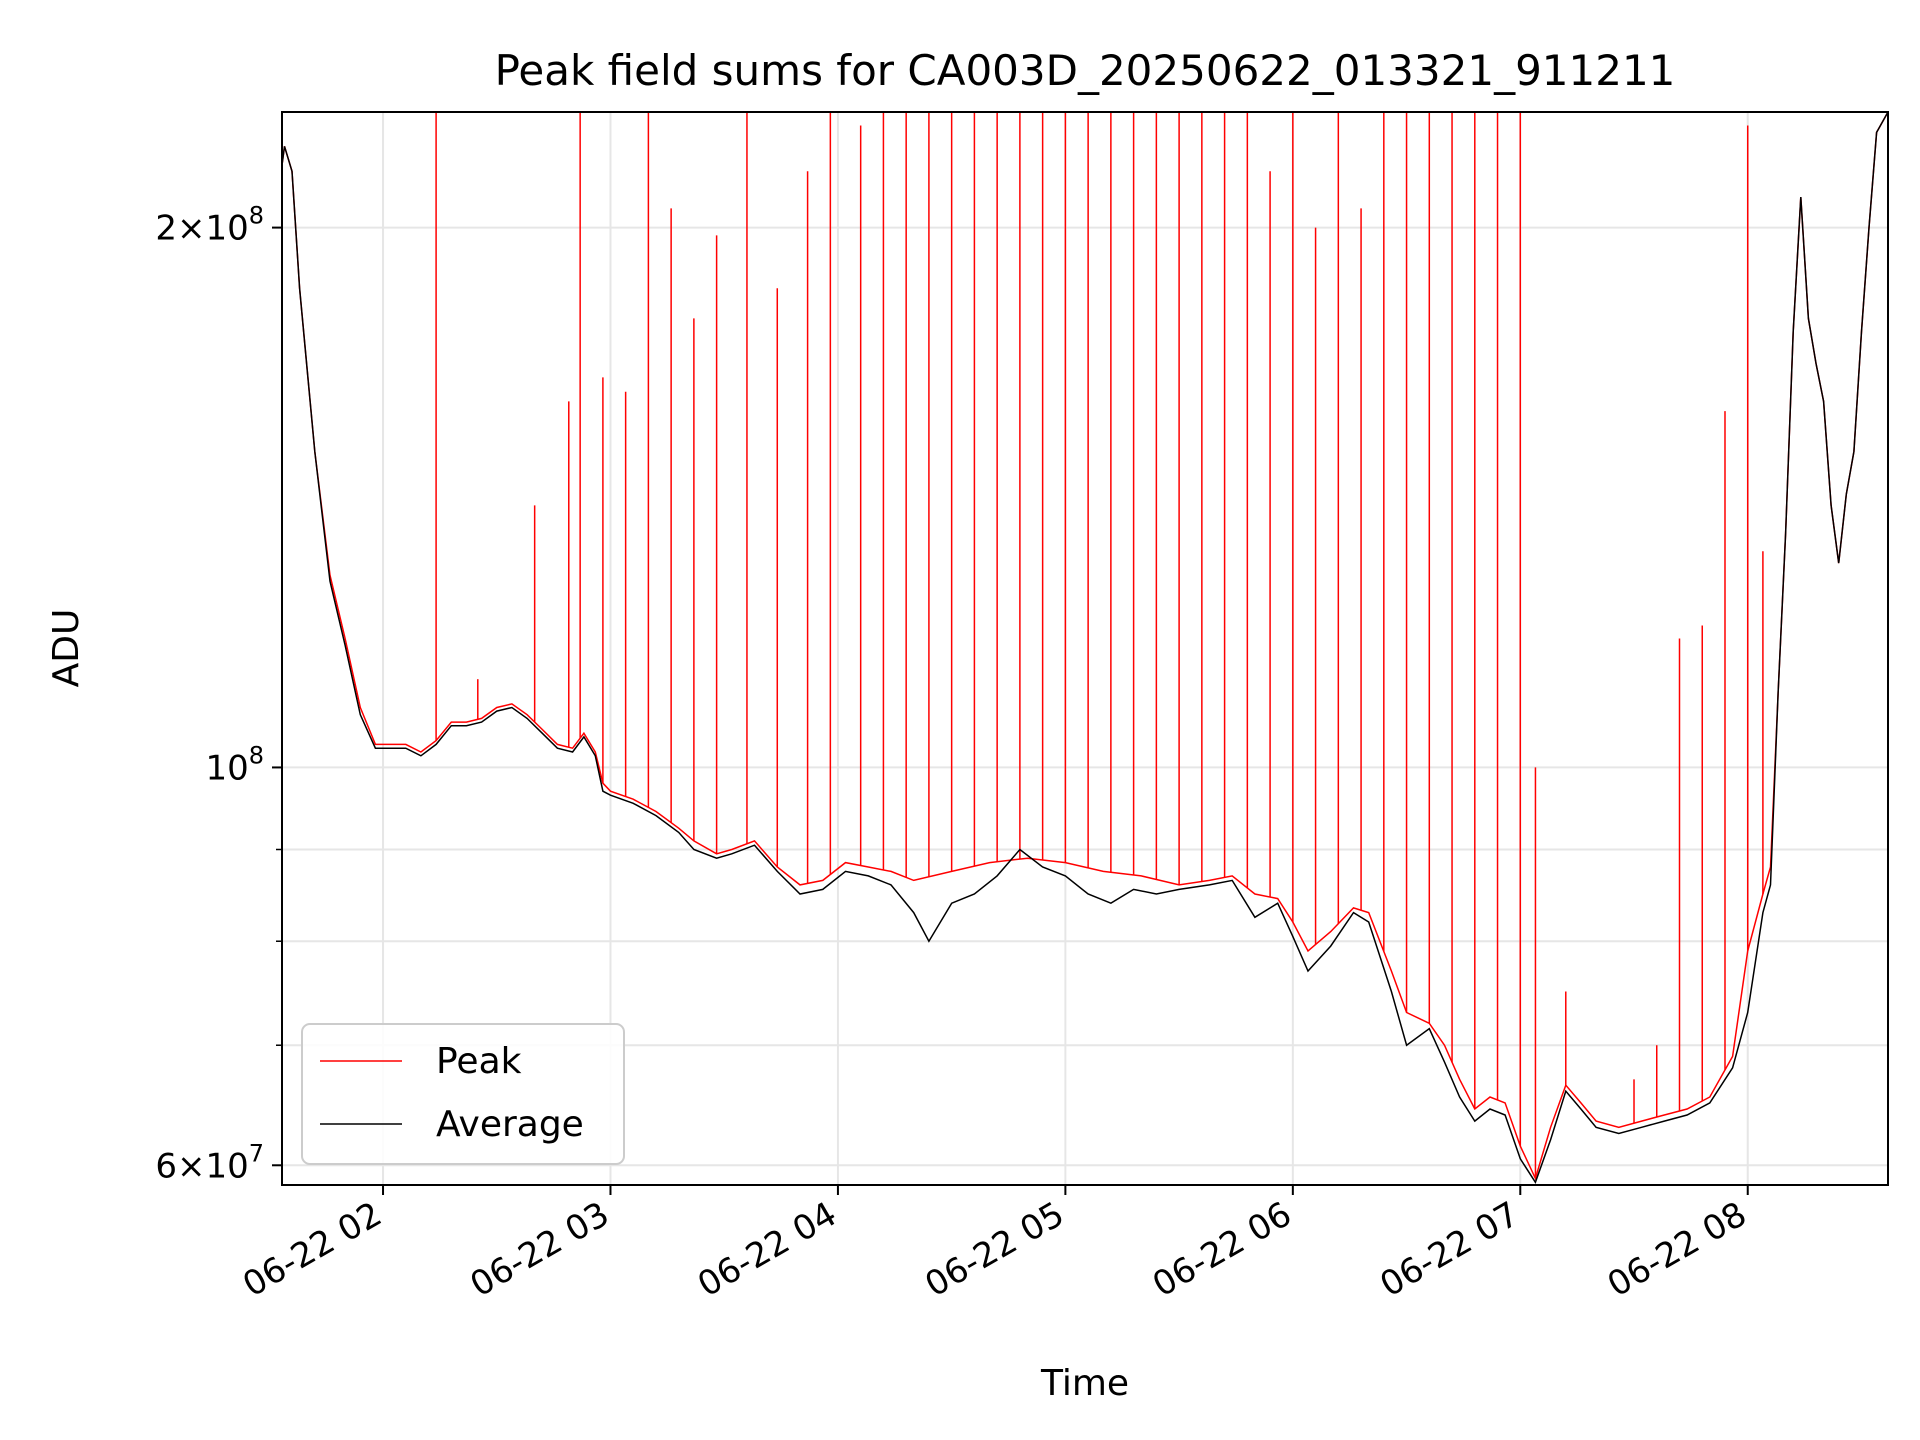  I want to click on legend-label-average: Average, so click(510, 1124).